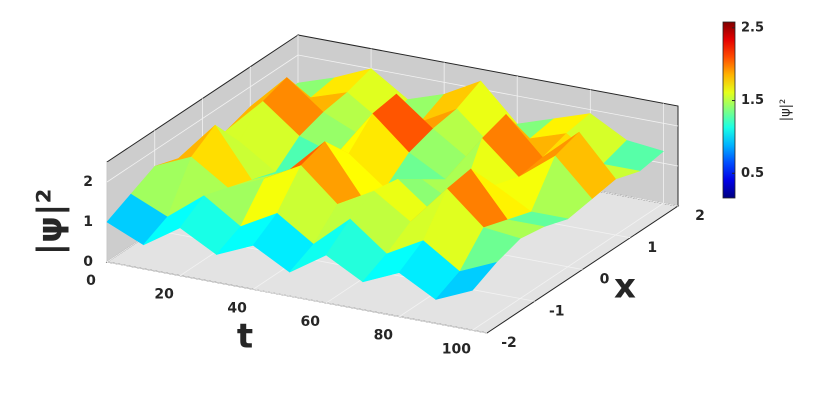  Describe the element at coordinates (466, 281) in the screenshot. I see `surface-patch` at that location.